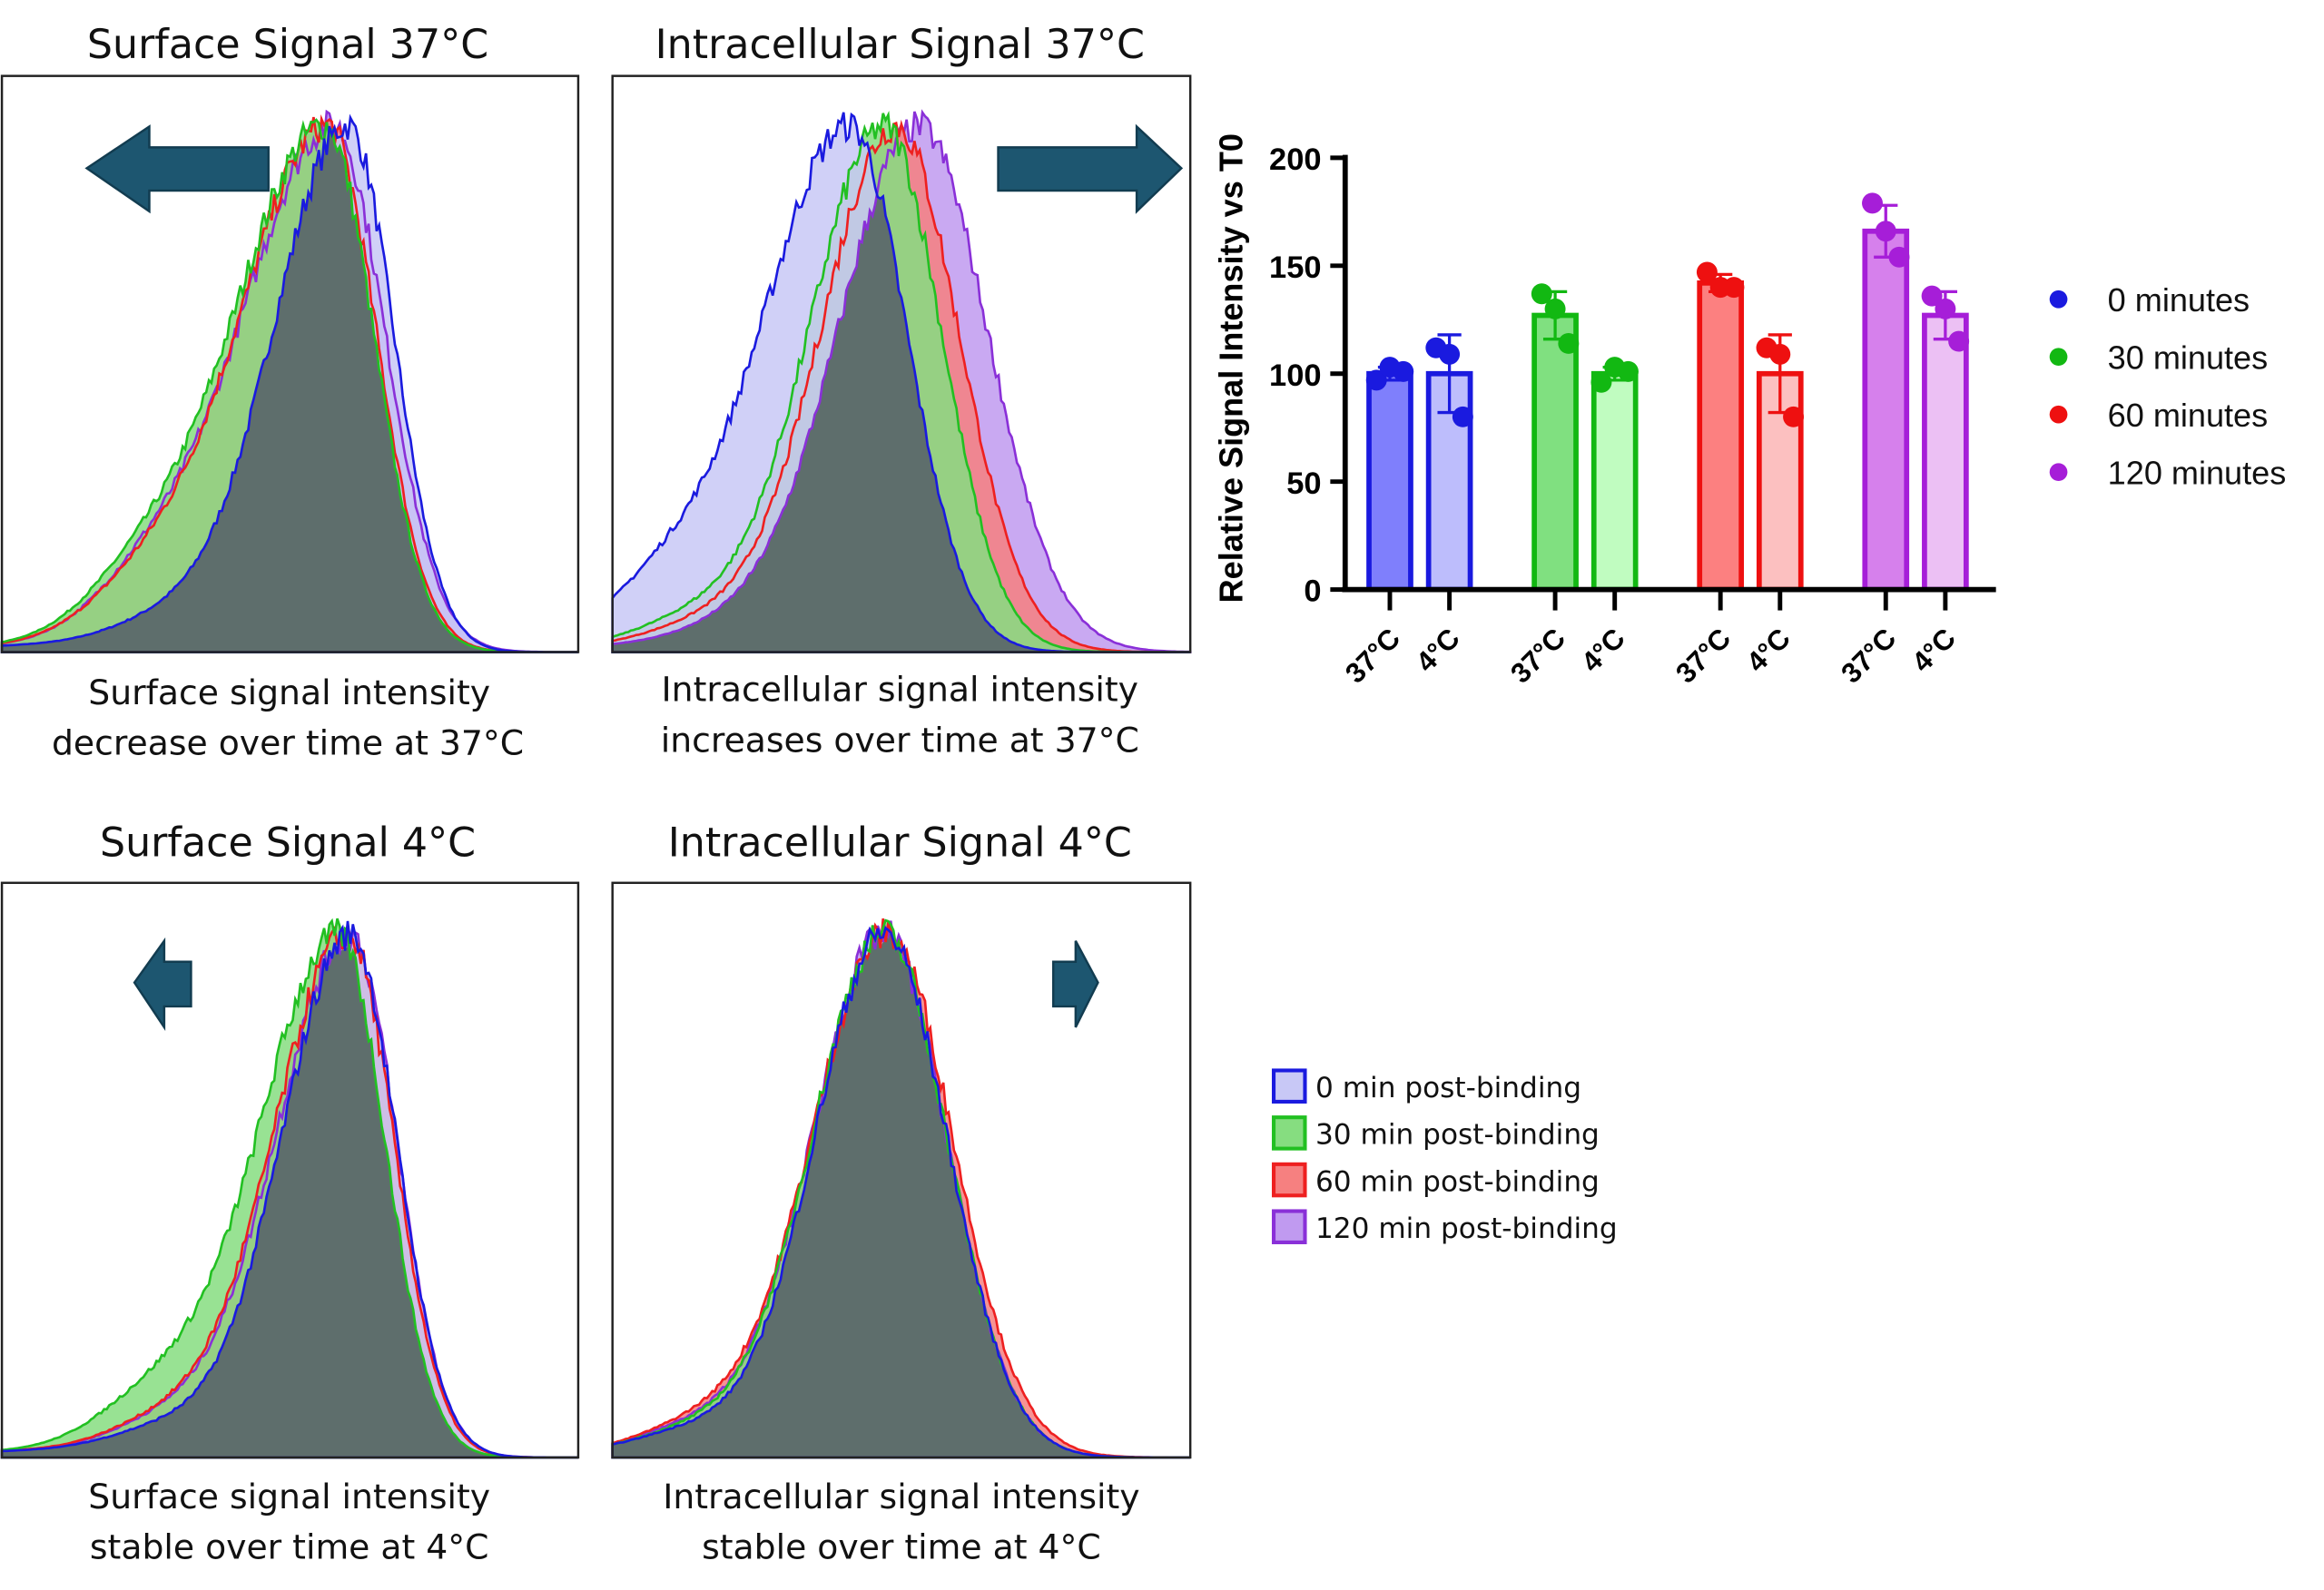  I want to click on legend-swatch-60-min, so click(1289, 1180).